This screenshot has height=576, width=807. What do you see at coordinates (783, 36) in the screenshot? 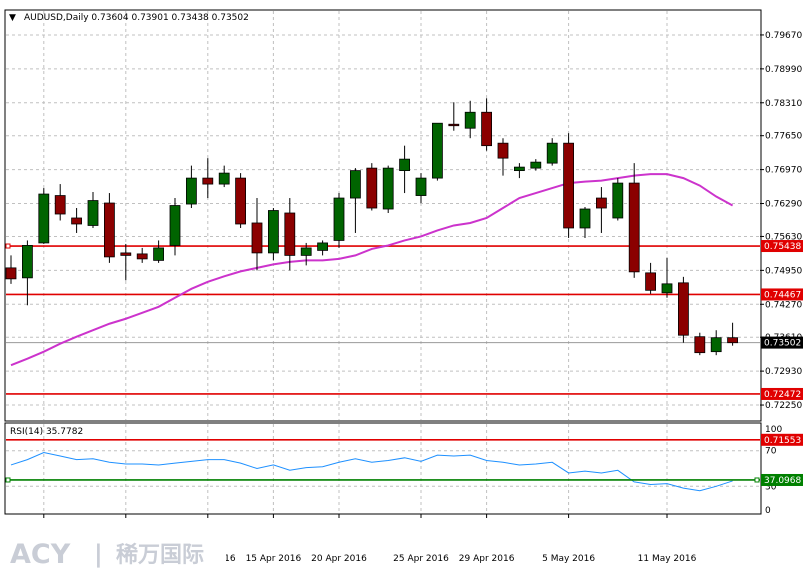
I see `price-tick-label: 0.79670` at bounding box center [783, 36].